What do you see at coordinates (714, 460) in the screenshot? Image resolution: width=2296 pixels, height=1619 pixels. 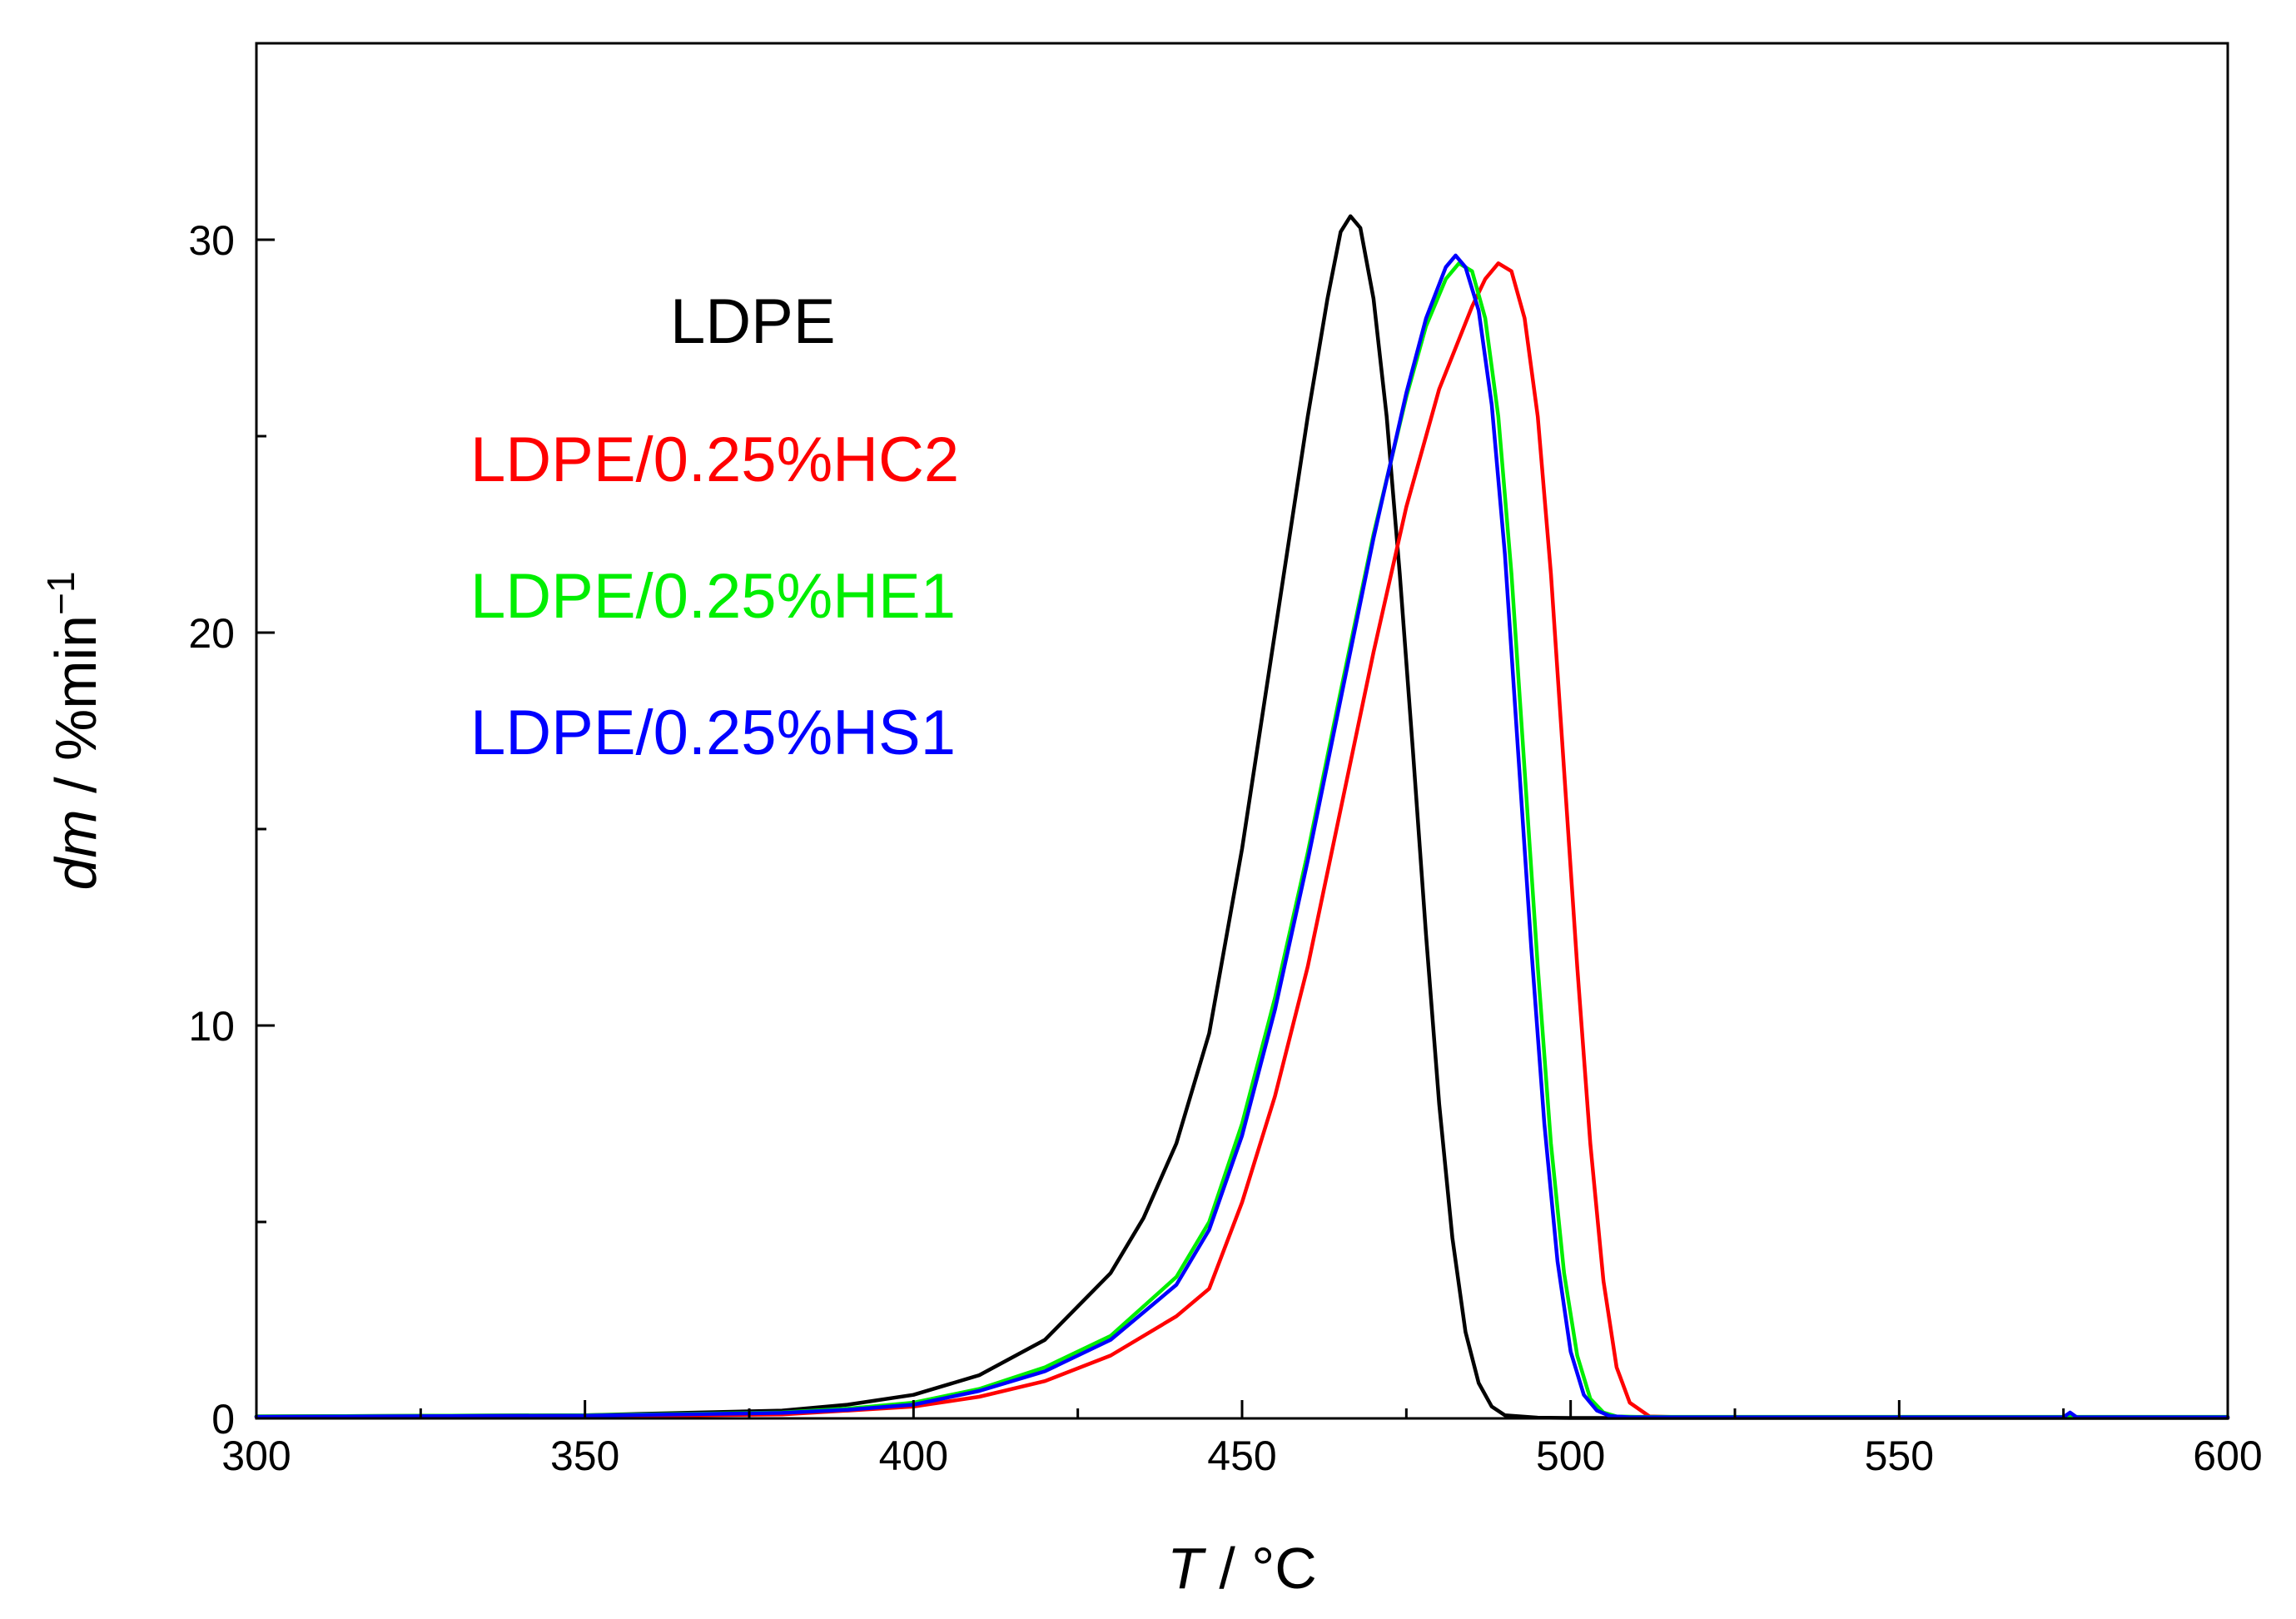 I see `legend-entry: LDPE/0.25%HC2` at bounding box center [714, 460].